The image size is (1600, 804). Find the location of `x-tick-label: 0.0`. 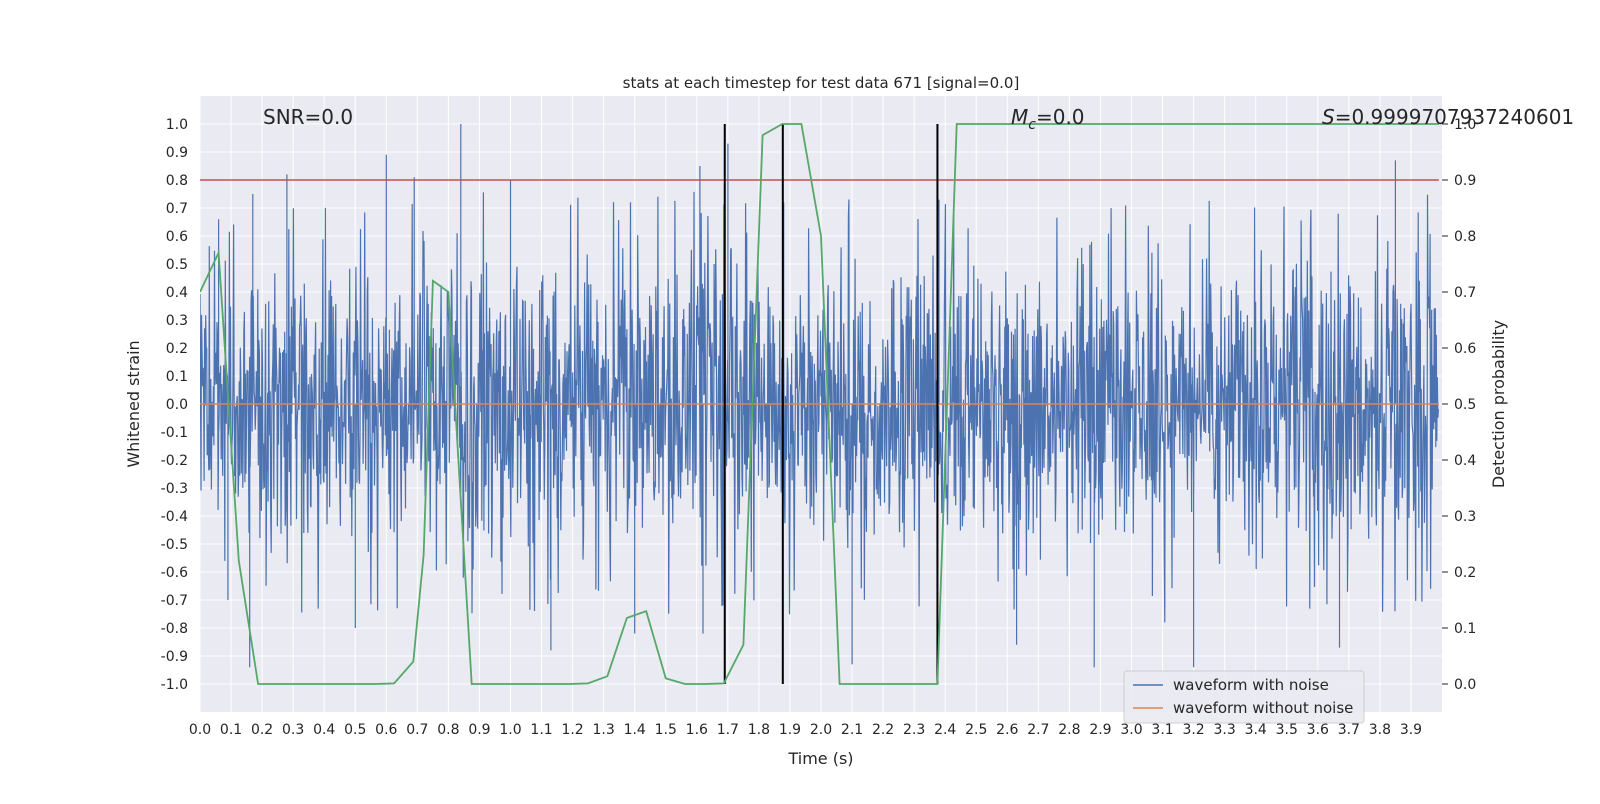

x-tick-label: 0.0 is located at coordinates (200, 730).